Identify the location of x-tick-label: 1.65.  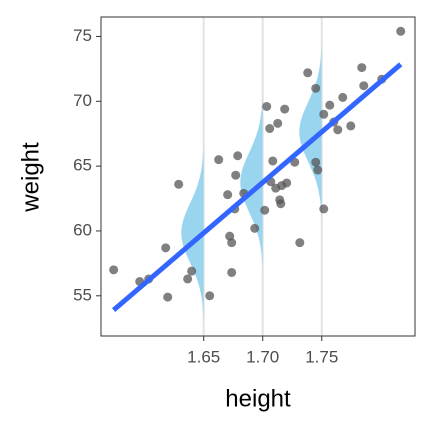
(203, 356).